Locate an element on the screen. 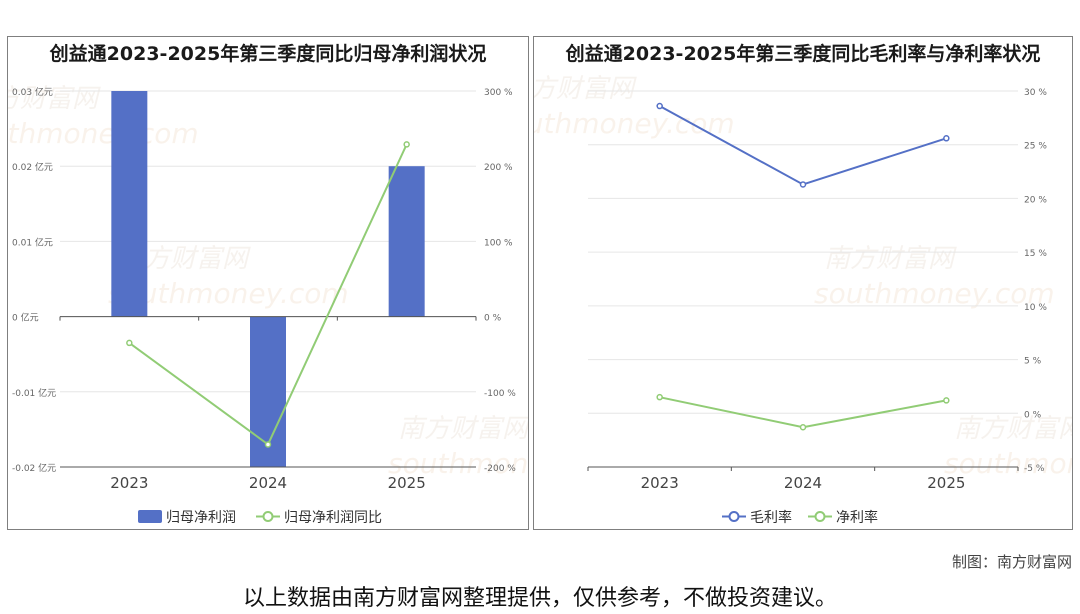 The height and width of the screenshot is (614, 1080). legend-label: 归母净利润 is located at coordinates (201, 517).